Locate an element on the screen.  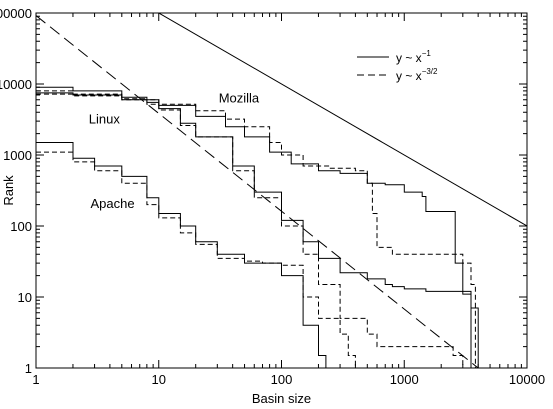
y-tick-label: 10 is located at coordinates (25, 297).